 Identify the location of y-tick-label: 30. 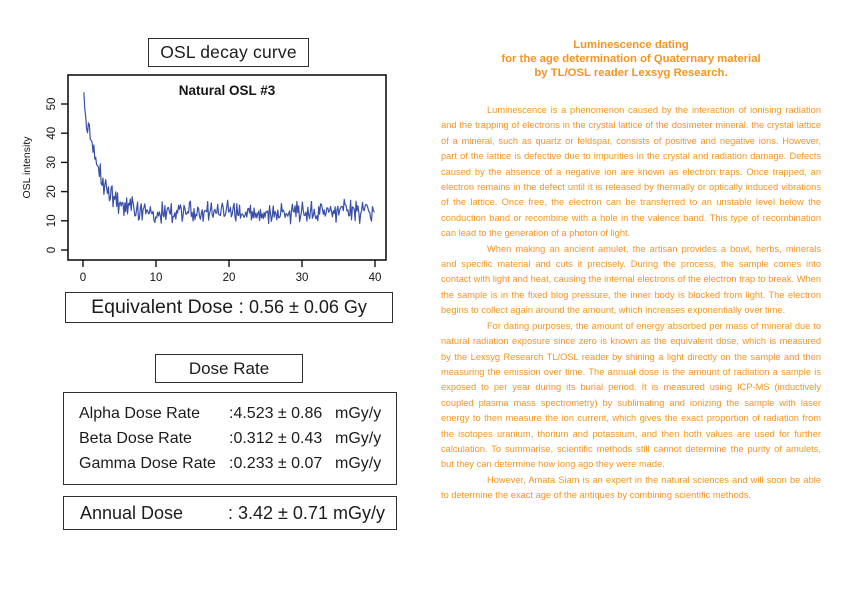
(52, 162).